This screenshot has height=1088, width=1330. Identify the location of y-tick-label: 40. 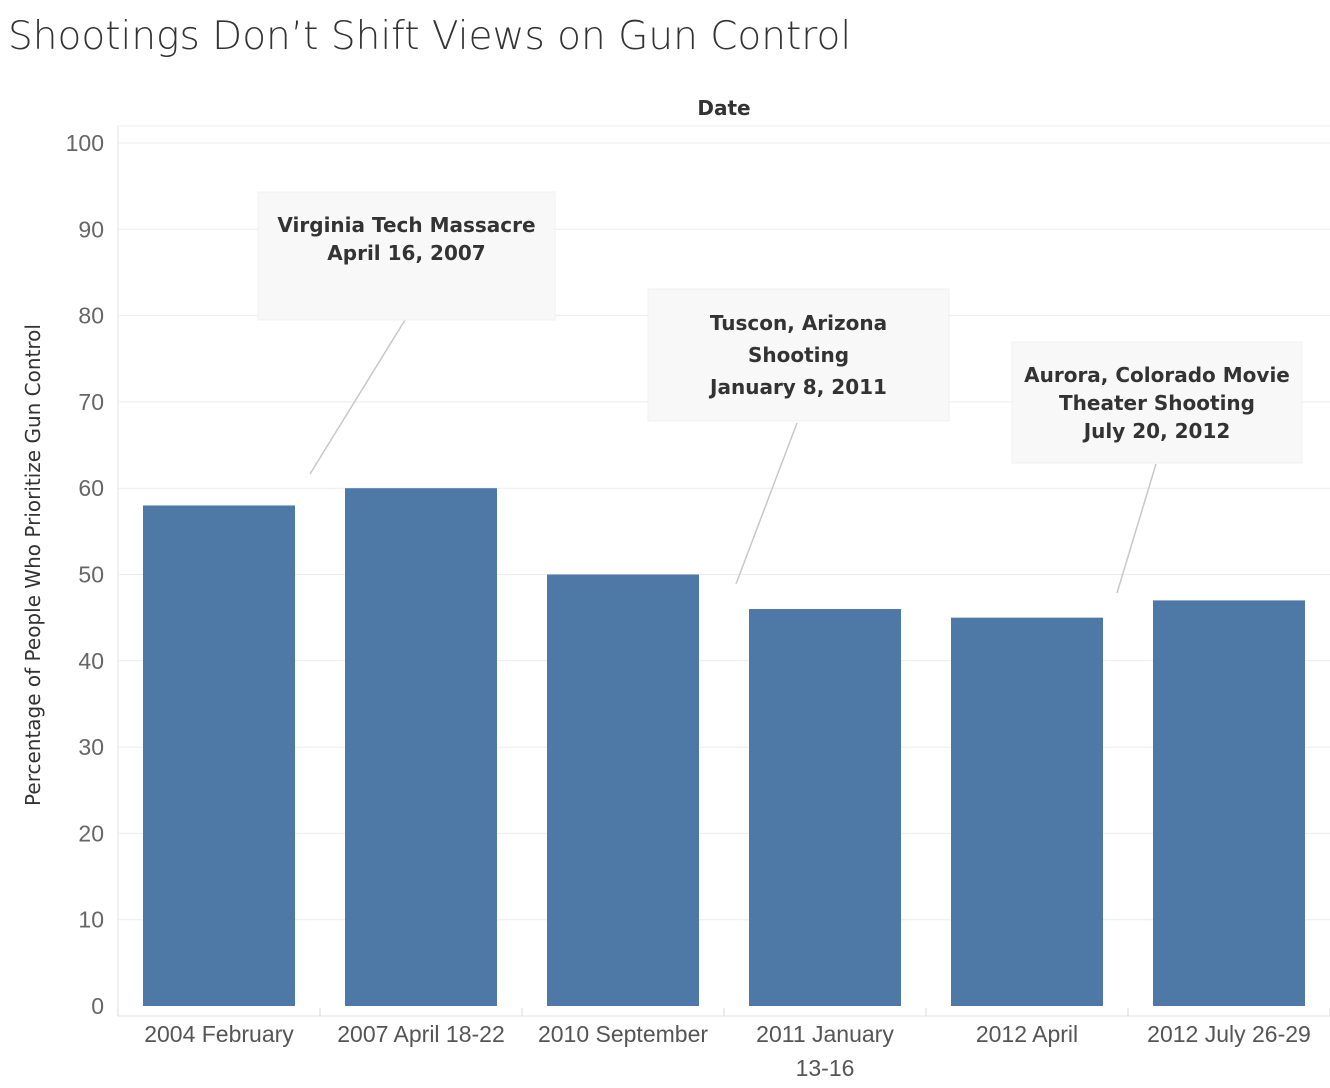
(91, 661).